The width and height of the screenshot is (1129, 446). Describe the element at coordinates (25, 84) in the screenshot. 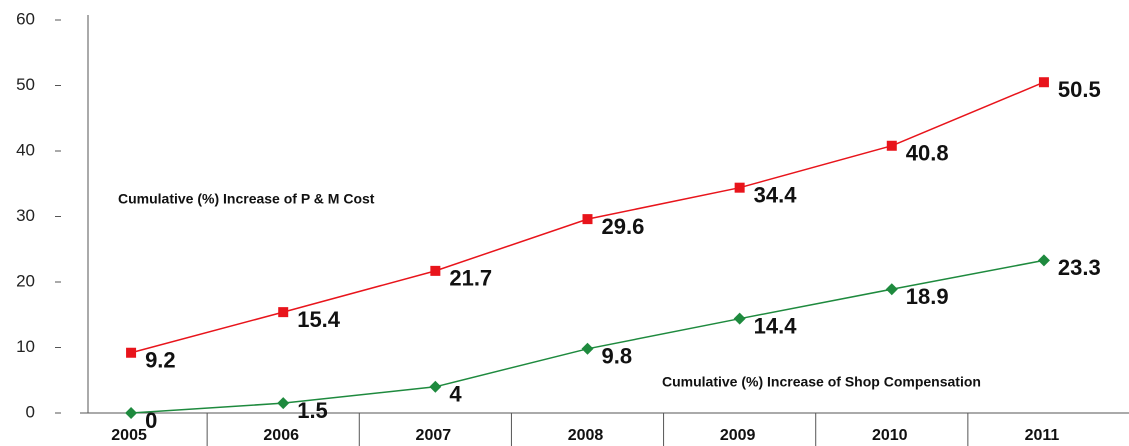

I see `y-tick-label: 50` at that location.